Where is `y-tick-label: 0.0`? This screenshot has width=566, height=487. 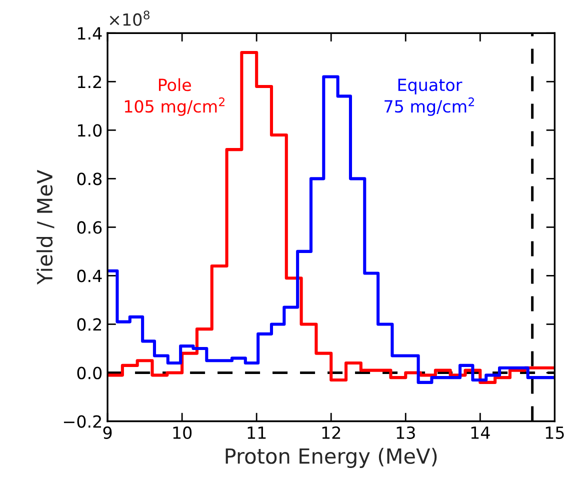
y-tick-label: 0.0 is located at coordinates (89, 373).